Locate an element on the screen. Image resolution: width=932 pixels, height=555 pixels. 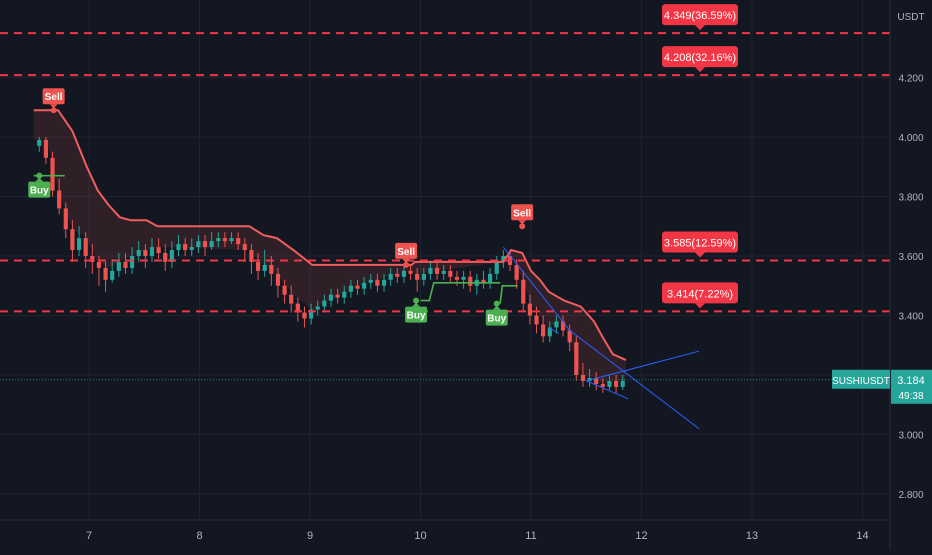
symbol-badge is located at coordinates (861, 379).